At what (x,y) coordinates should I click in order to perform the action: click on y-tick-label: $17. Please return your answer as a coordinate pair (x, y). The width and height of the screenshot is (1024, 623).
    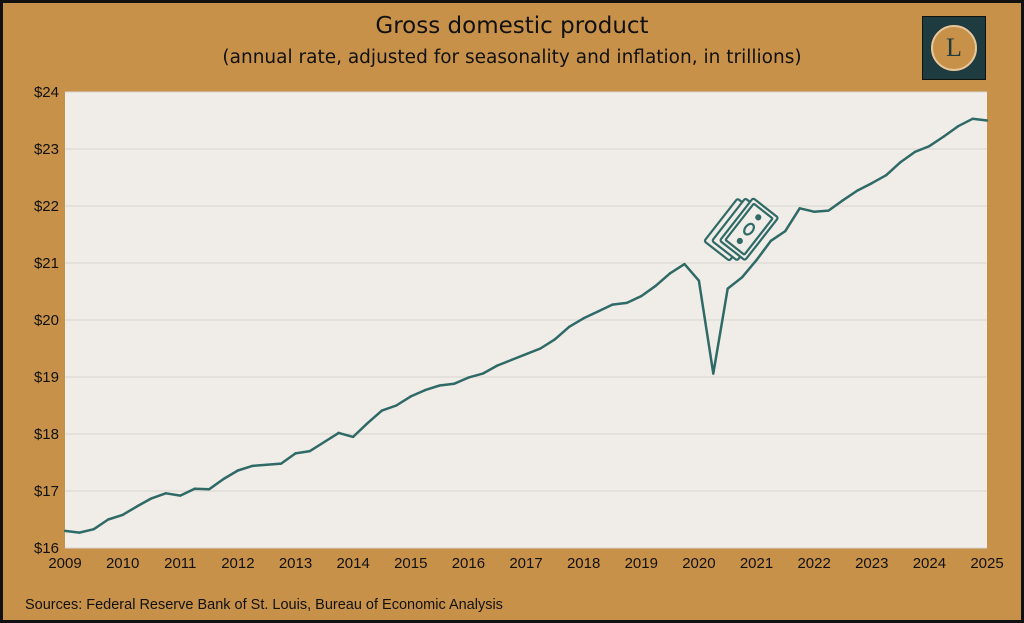
    Looking at the image, I should click on (46, 491).